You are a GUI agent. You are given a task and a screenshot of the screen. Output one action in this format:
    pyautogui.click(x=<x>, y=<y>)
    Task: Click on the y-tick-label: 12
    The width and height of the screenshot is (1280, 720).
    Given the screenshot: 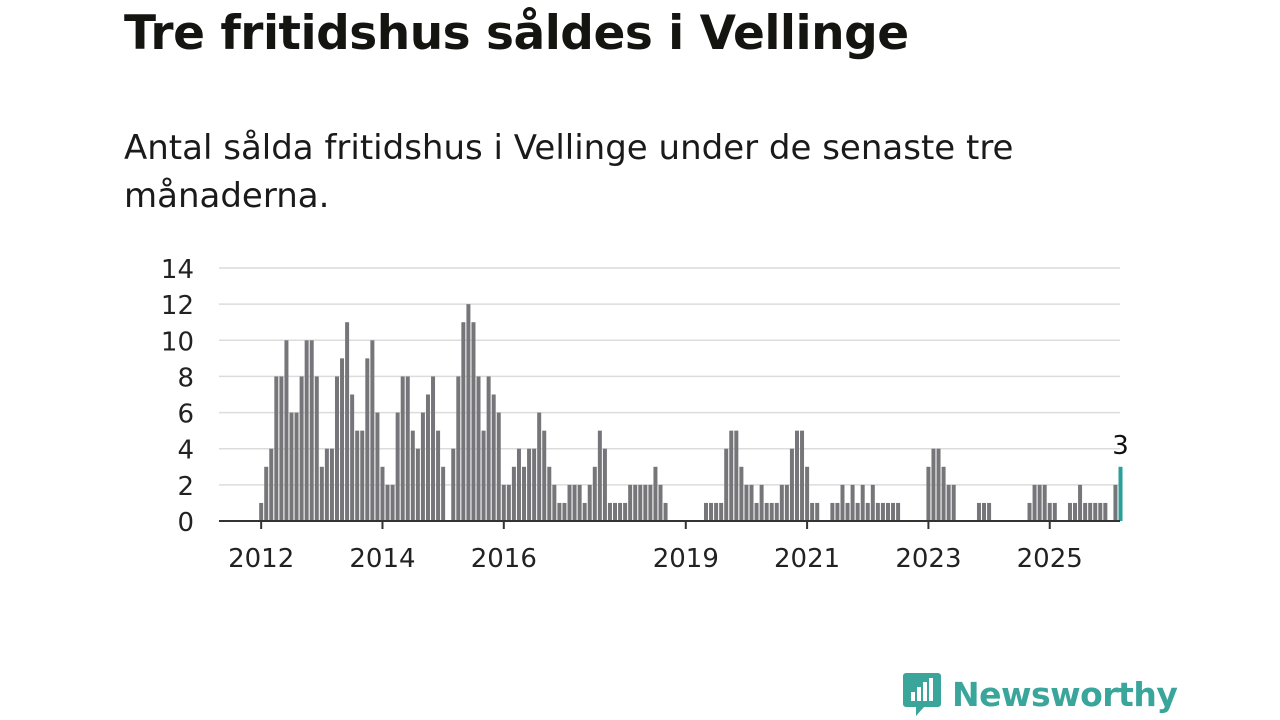 What is the action you would take?
    pyautogui.click(x=177, y=306)
    